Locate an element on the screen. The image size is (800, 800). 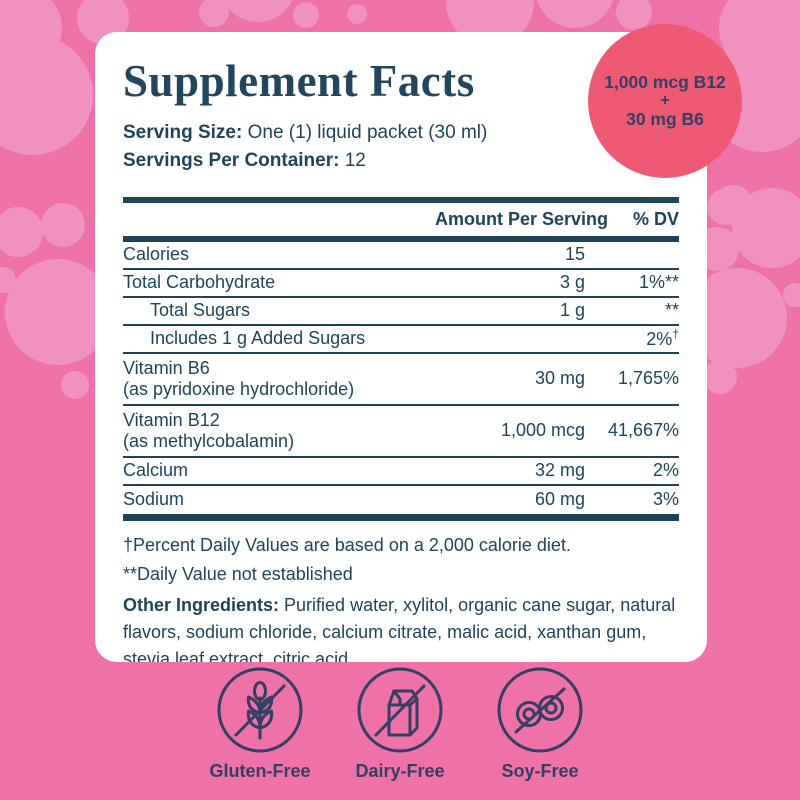
nutrient-name: Total Sugars is located at coordinates (200, 310).